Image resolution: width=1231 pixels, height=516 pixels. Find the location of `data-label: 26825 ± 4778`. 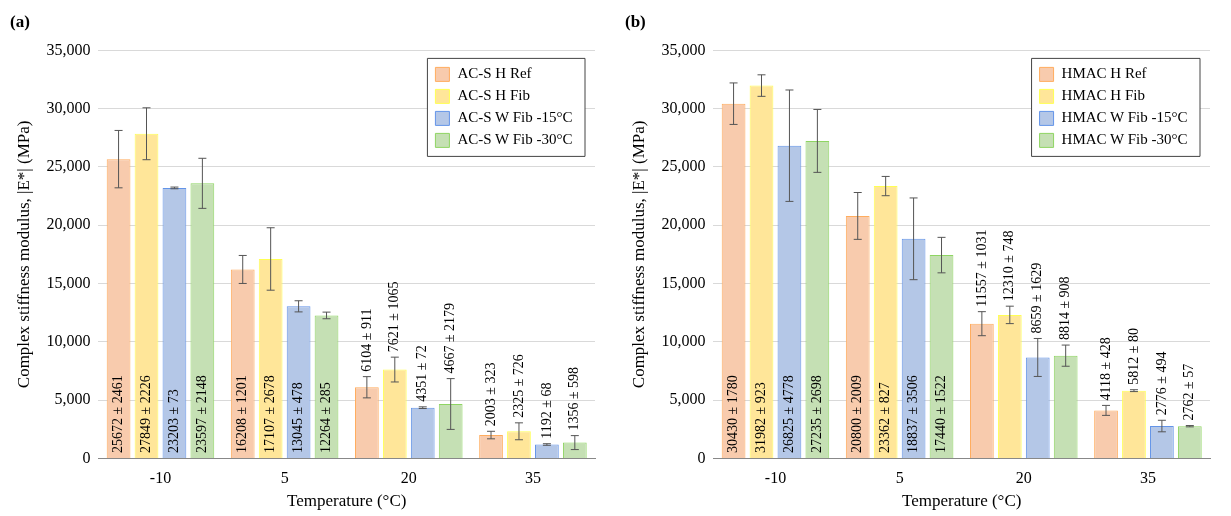

data-label: 26825 ± 4778 is located at coordinates (789, 414).